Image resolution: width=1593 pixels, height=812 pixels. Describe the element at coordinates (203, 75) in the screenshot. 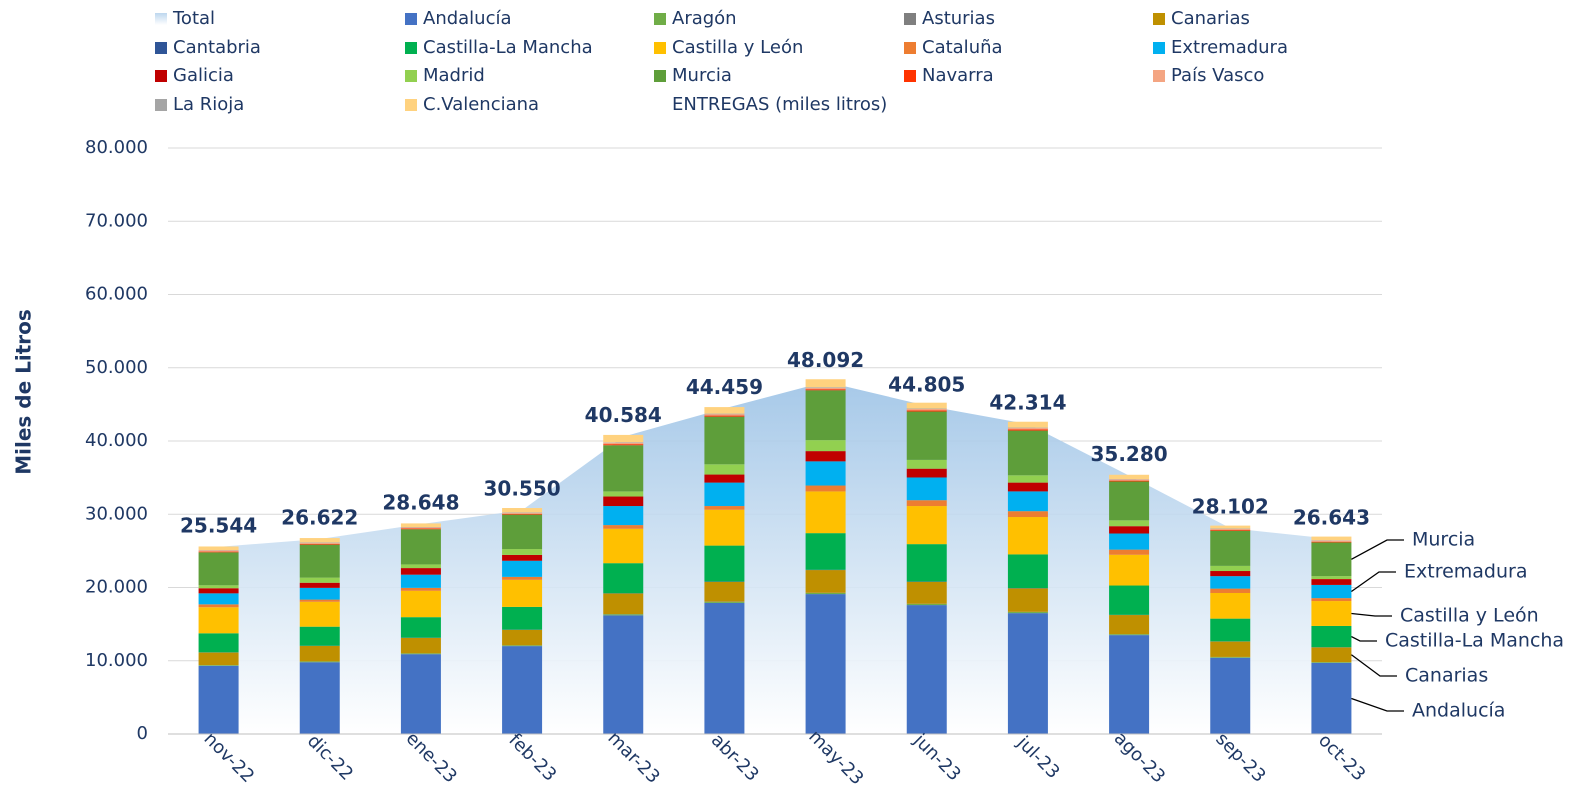

I see `legend-label: Galicia` at that location.